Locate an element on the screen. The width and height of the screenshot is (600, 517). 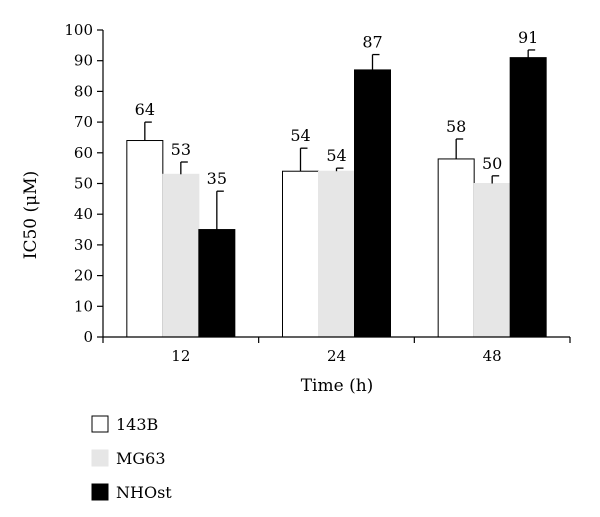
bar-143b-12h is located at coordinates (145, 239).